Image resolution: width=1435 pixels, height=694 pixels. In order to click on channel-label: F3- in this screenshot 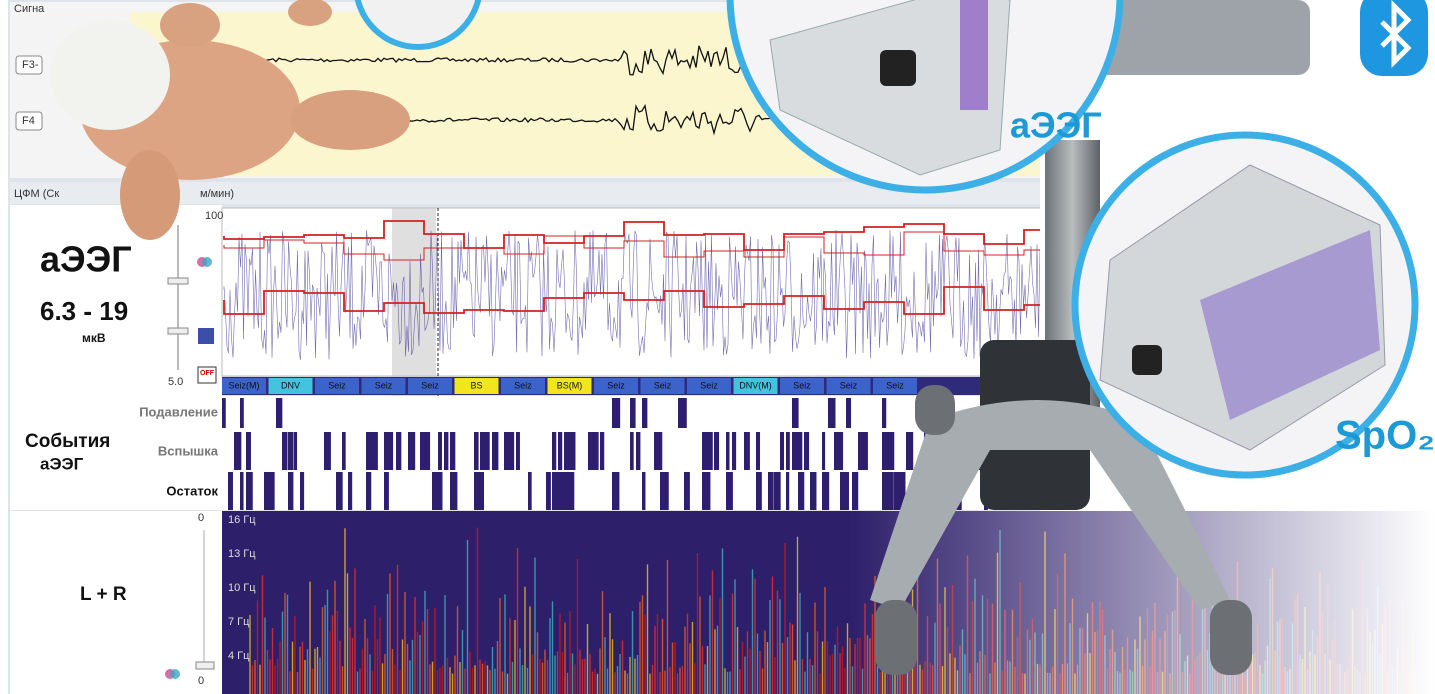, I will do `click(30, 65)`.